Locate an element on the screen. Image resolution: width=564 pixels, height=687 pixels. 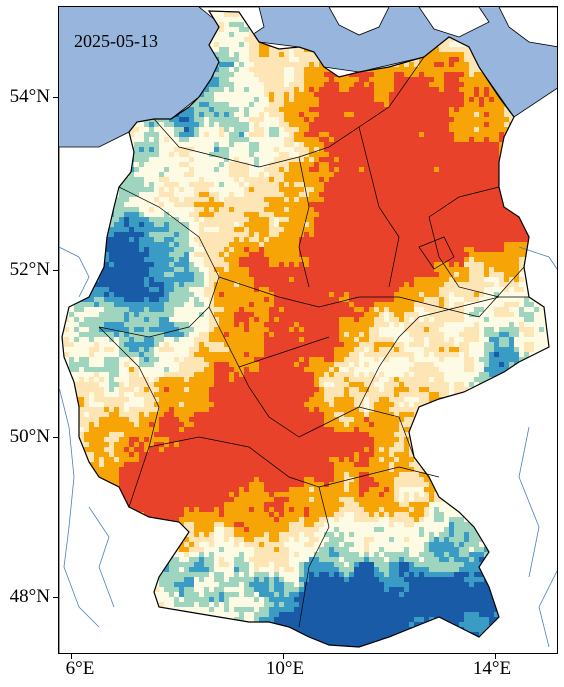
lat-tick-label: 48°N is located at coordinates (29, 596).